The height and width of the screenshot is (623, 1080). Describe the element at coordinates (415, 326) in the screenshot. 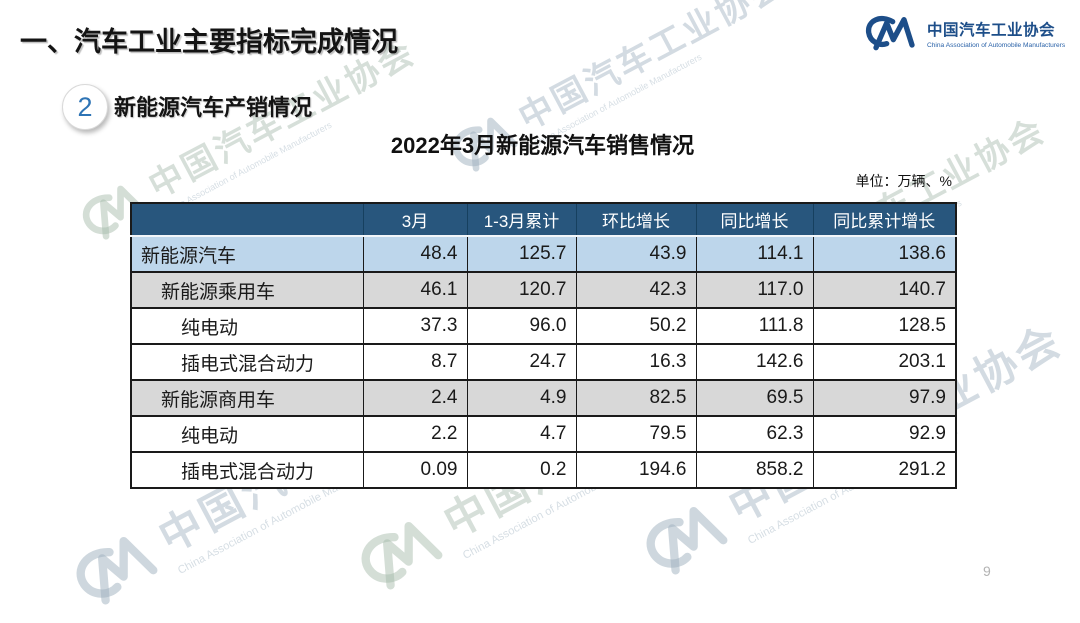

I see `data-cell: 37.3` at that location.